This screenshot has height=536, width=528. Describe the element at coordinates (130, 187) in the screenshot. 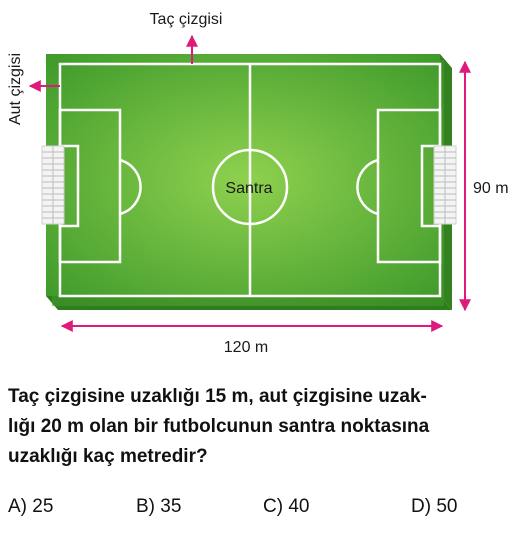

I see `penalty-arc-left` at that location.